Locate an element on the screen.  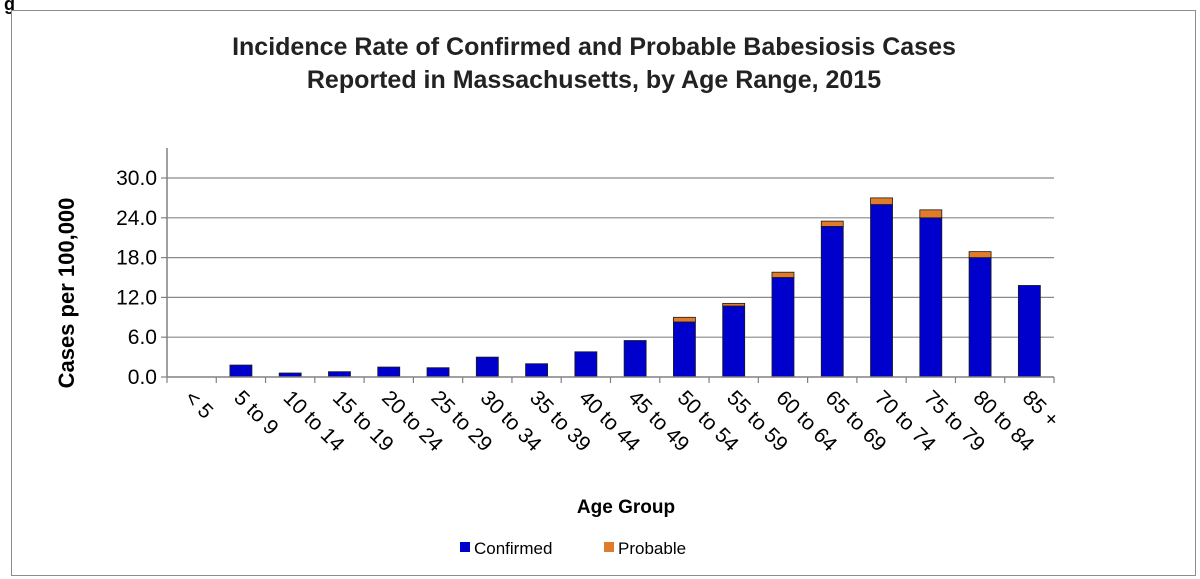
legend: Confirmed Probable is located at coordinates (573, 548).